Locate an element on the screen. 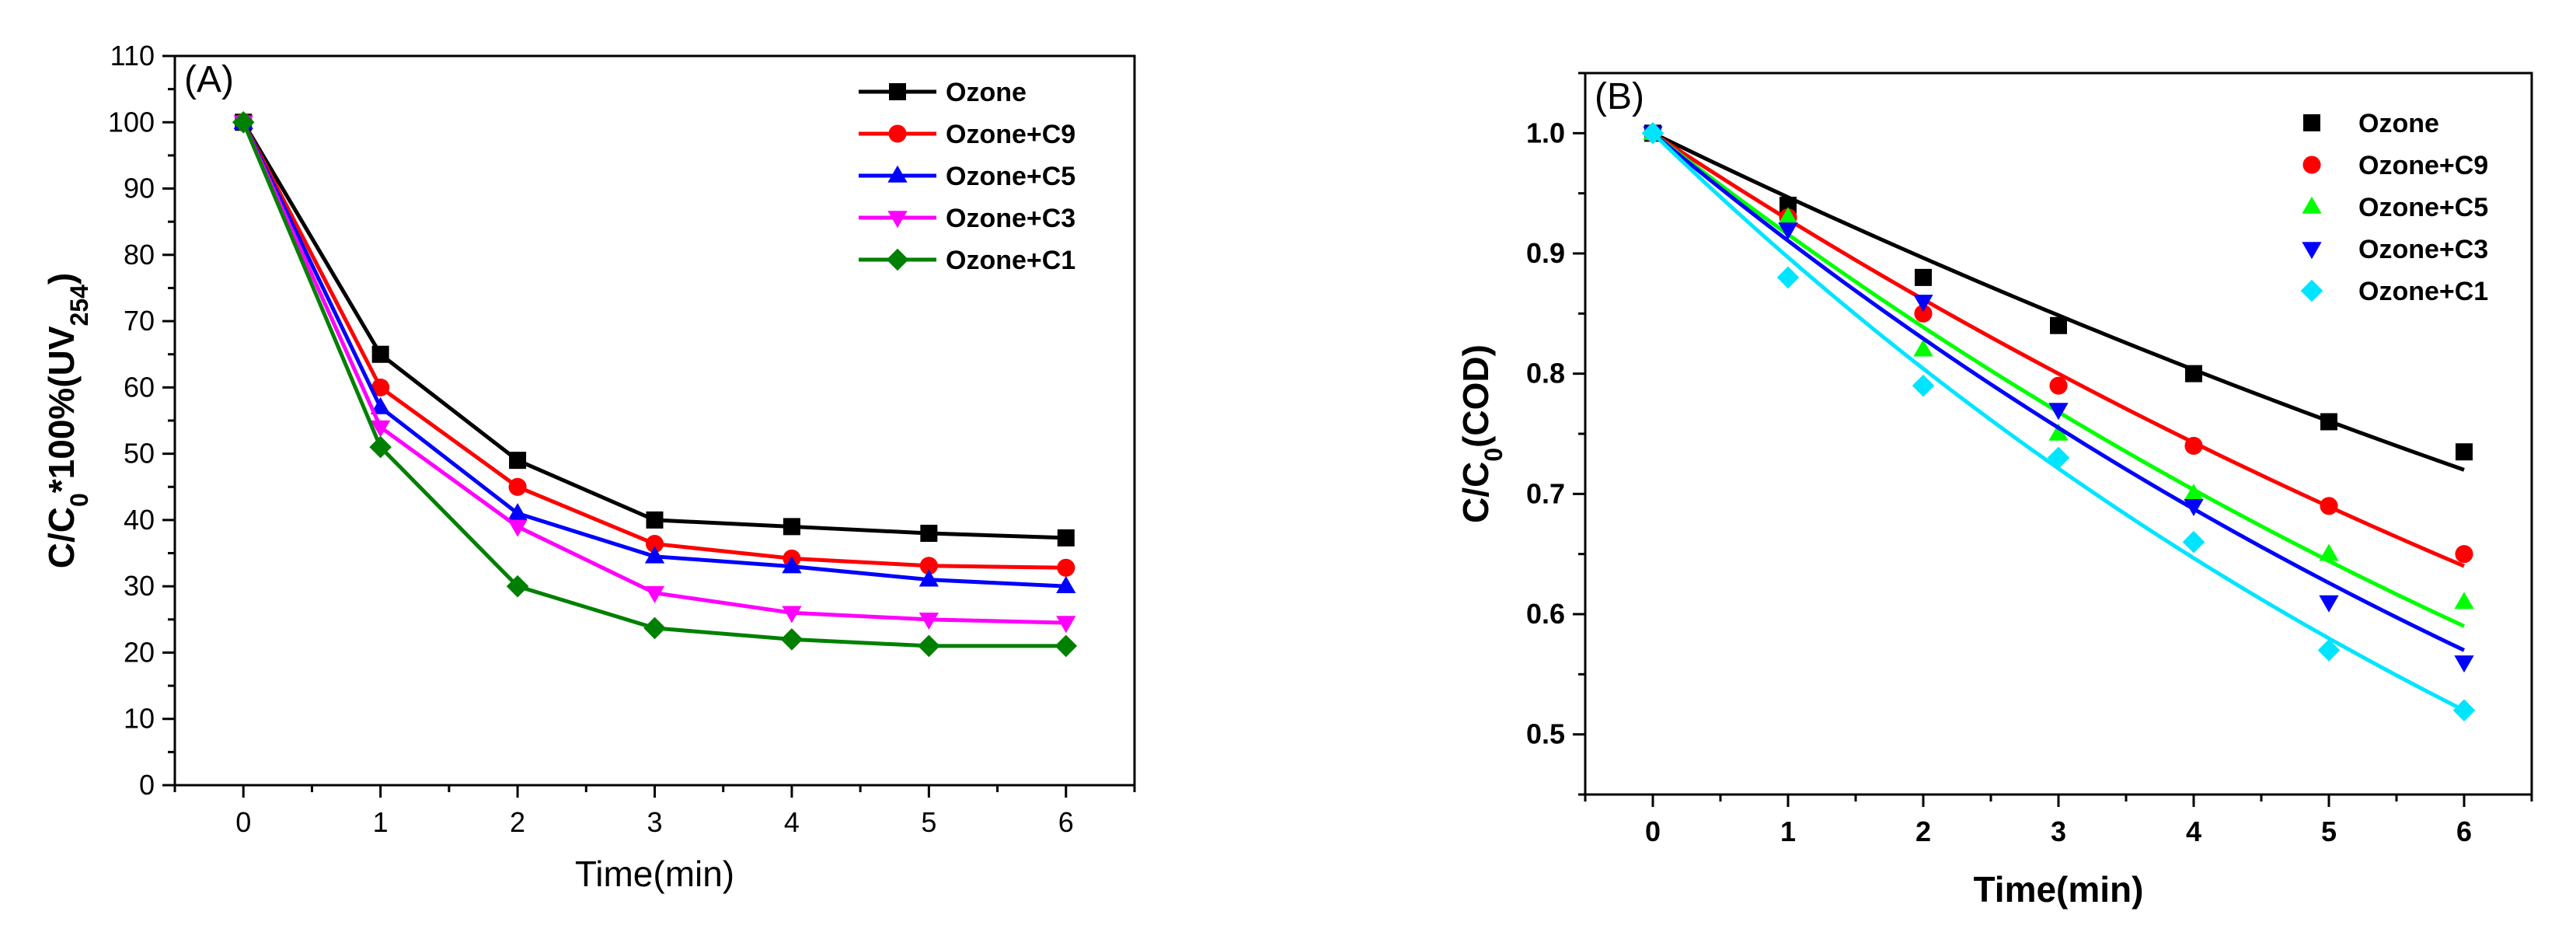 This screenshot has height=936, width=2576. y-tick-label: 1.0 is located at coordinates (1545, 132).